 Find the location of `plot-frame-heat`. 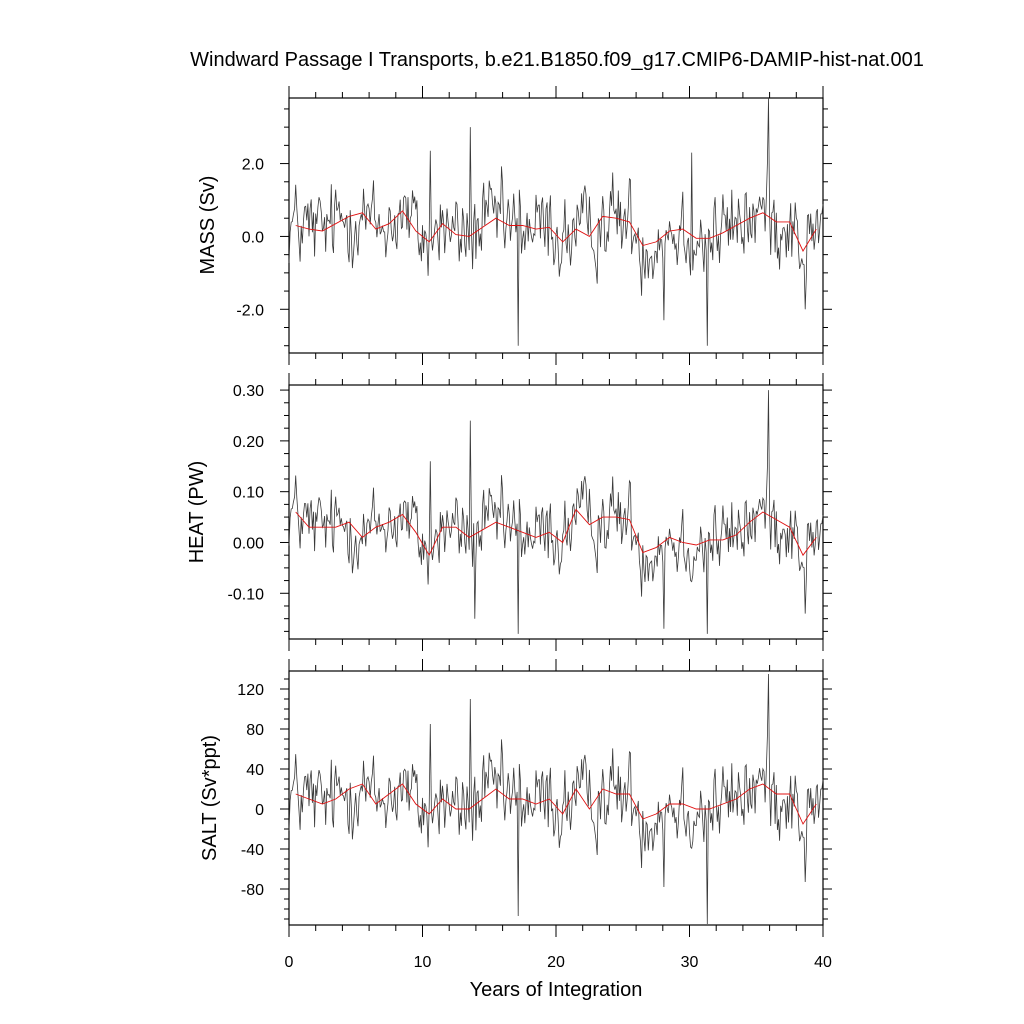

plot-frame-heat is located at coordinates (556, 512).